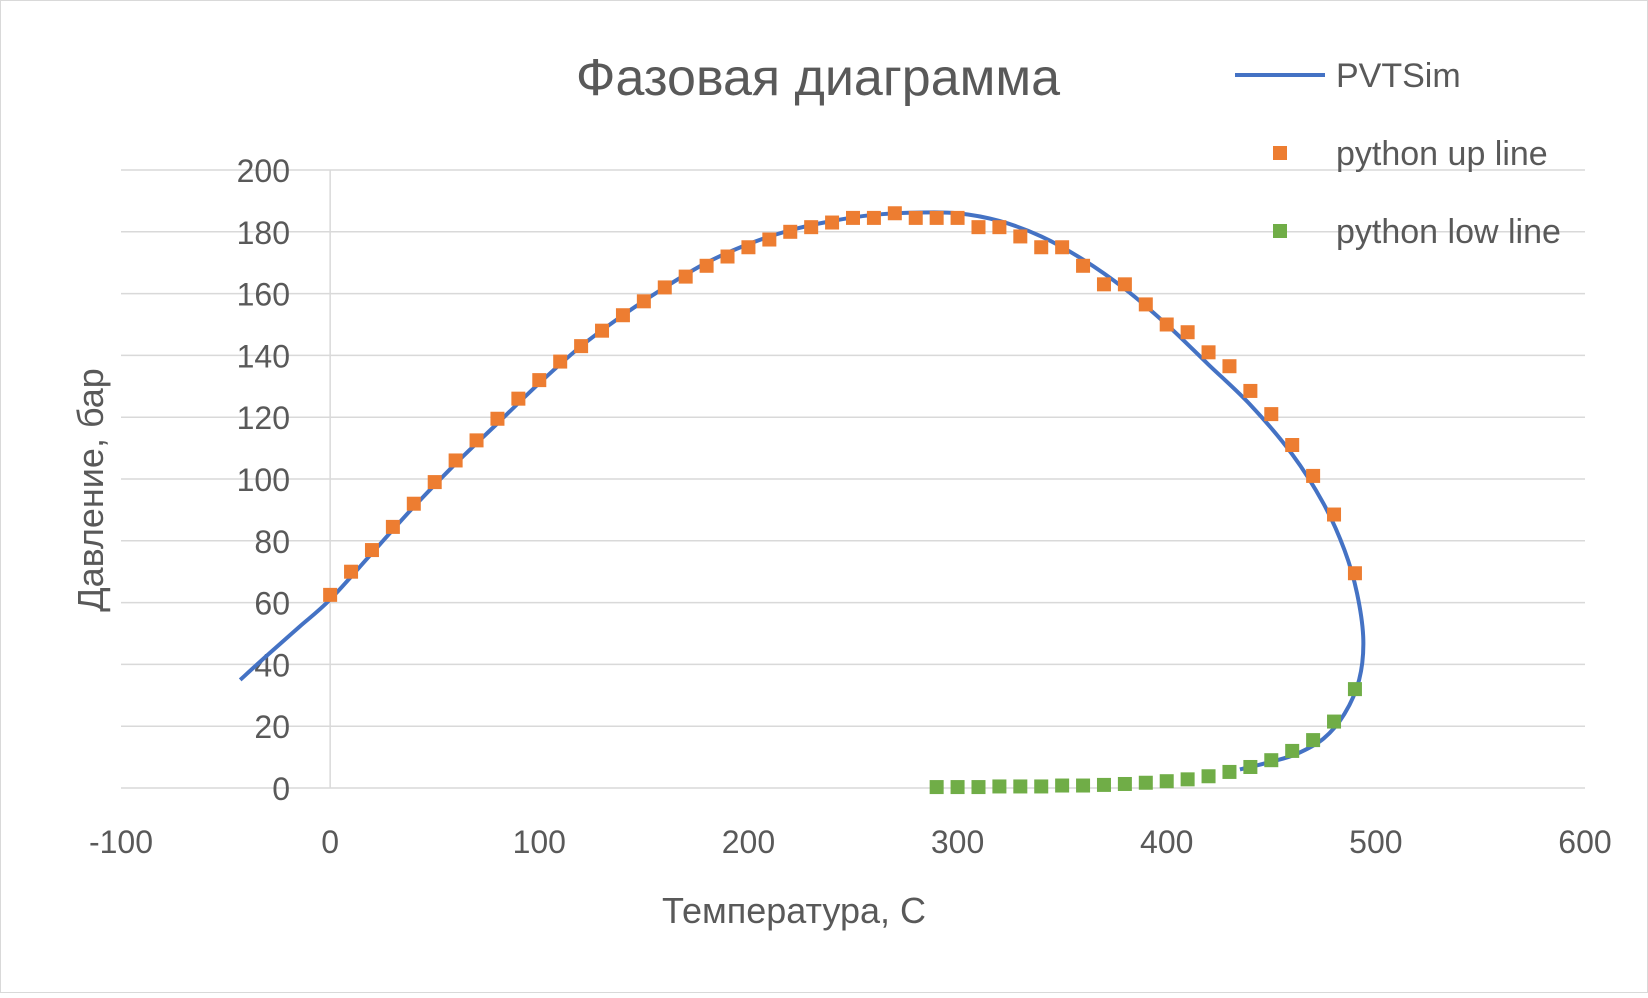 Image resolution: width=1648 pixels, height=998 pixels. Describe the element at coordinates (1448, 232) in the screenshot. I see `legend-label: python low line` at that location.